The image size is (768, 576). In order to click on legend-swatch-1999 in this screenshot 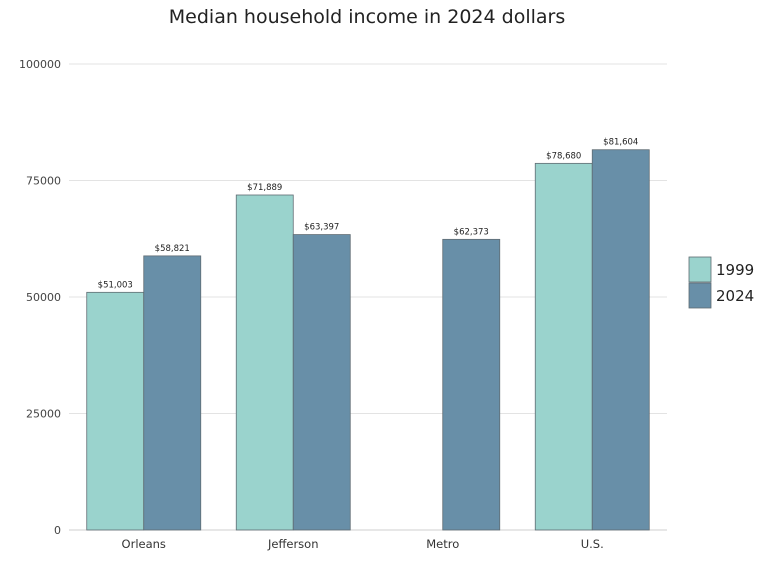, I will do `click(700, 269)`.